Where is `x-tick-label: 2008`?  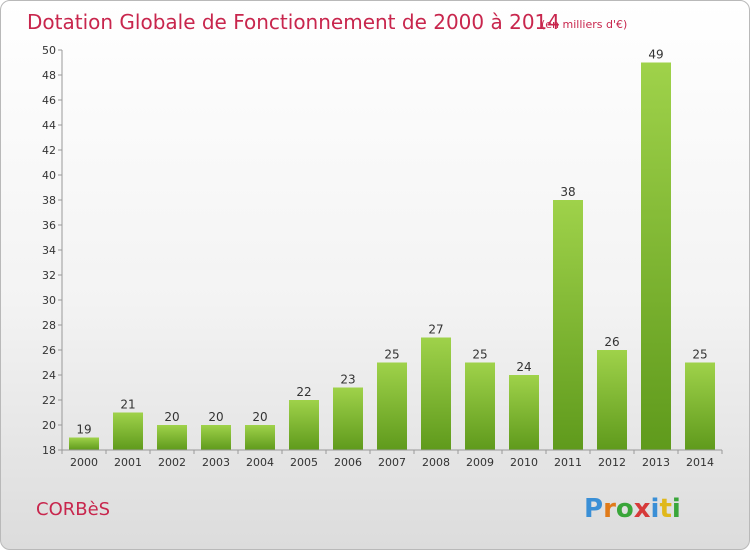 x-tick-label: 2008 is located at coordinates (436, 462).